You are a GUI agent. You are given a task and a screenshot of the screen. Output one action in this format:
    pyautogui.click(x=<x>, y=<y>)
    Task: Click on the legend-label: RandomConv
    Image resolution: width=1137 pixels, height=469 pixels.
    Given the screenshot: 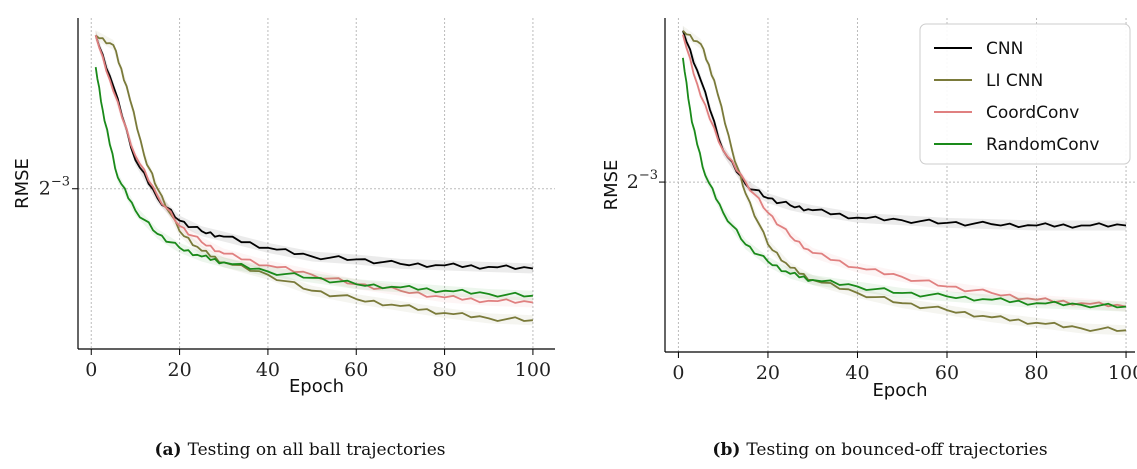 What is the action you would take?
    pyautogui.click(x=1043, y=145)
    